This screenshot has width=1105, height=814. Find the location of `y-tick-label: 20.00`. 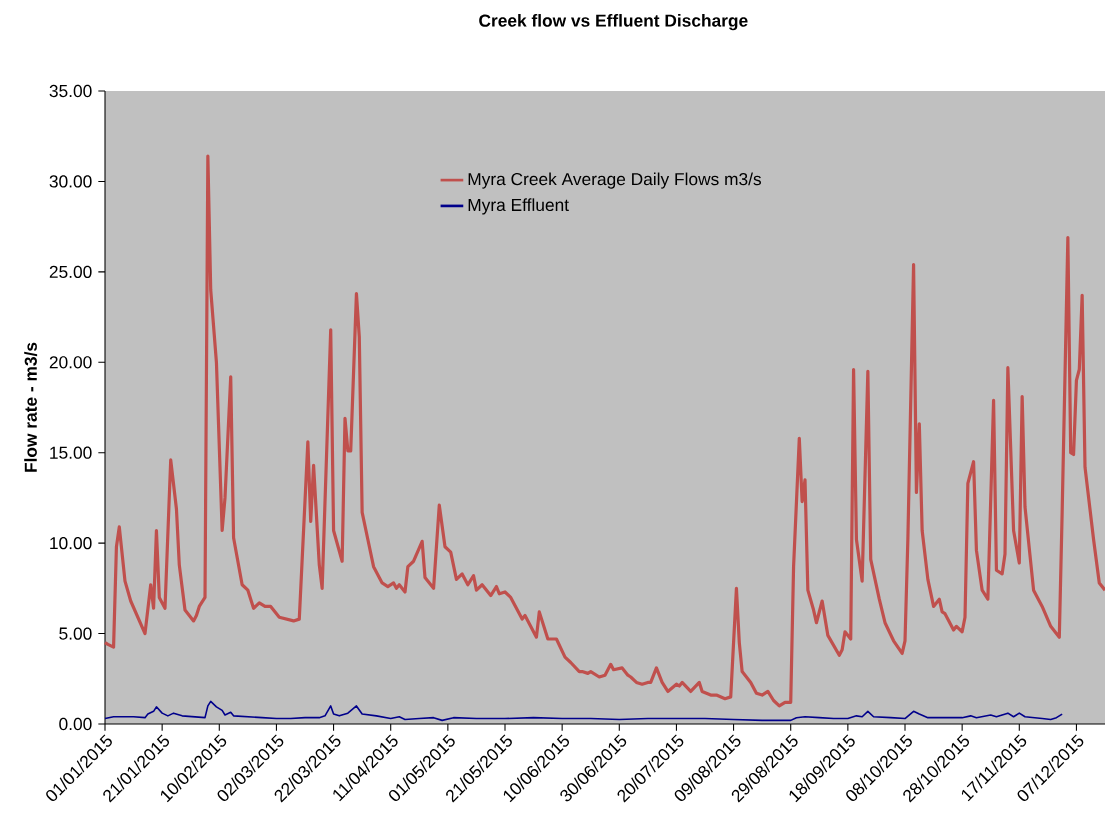

y-tick-label: 20.00 is located at coordinates (70, 362).